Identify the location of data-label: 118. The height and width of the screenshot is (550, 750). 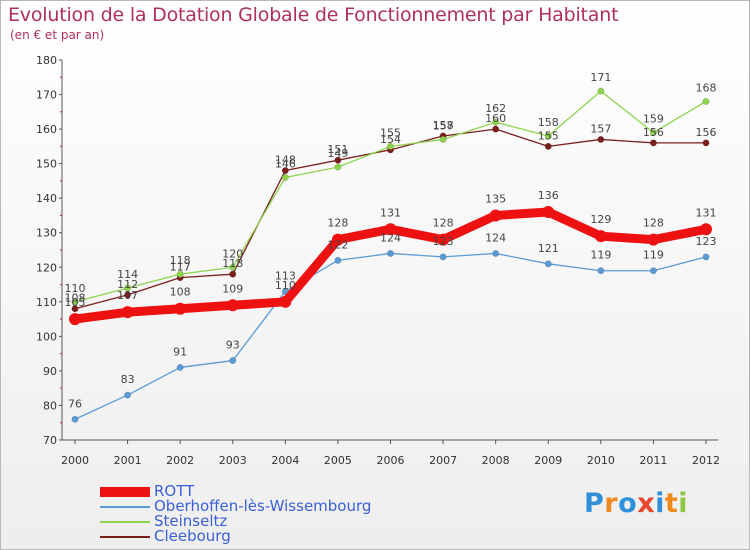
(232, 263).